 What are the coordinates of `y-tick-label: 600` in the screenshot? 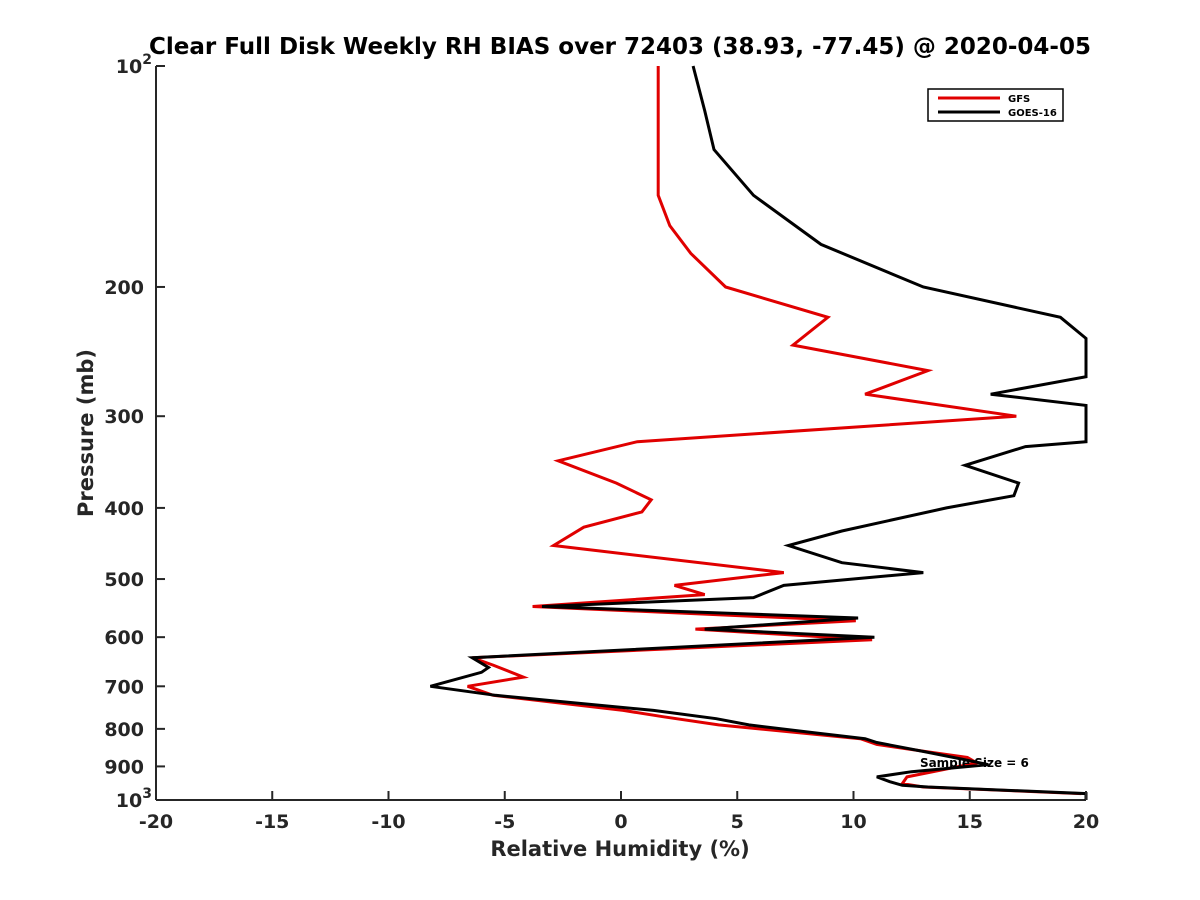 It's located at (124, 638).